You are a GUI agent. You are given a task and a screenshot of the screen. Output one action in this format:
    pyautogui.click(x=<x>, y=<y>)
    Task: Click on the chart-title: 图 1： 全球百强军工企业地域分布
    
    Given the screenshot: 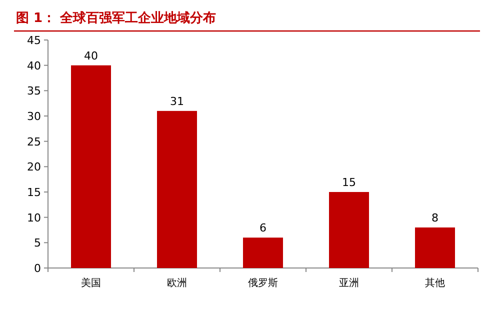 What is the action you would take?
    pyautogui.click(x=116, y=18)
    